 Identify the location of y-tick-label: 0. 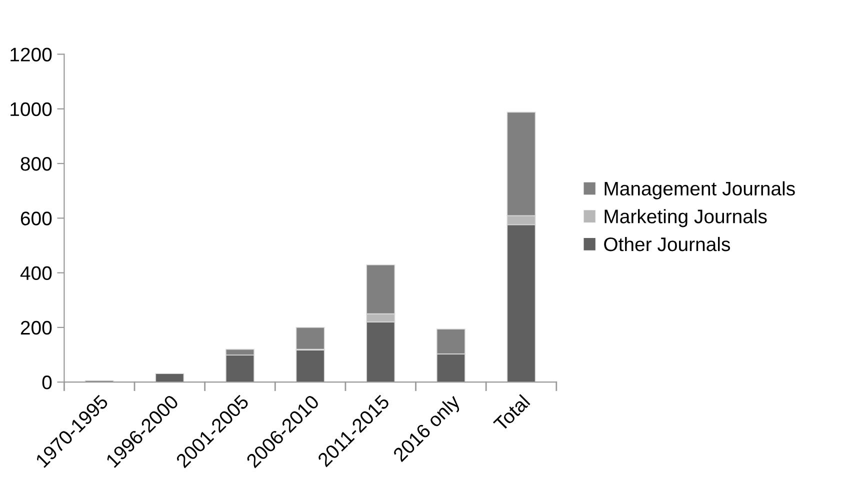
(47, 383).